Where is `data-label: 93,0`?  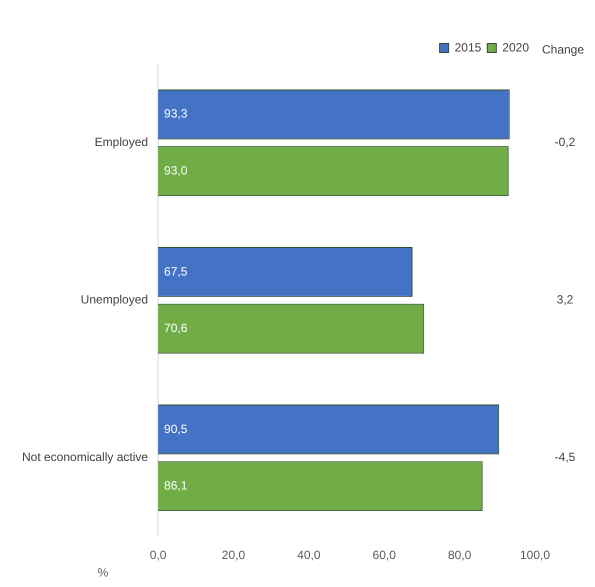
data-label: 93,0 is located at coordinates (176, 170).